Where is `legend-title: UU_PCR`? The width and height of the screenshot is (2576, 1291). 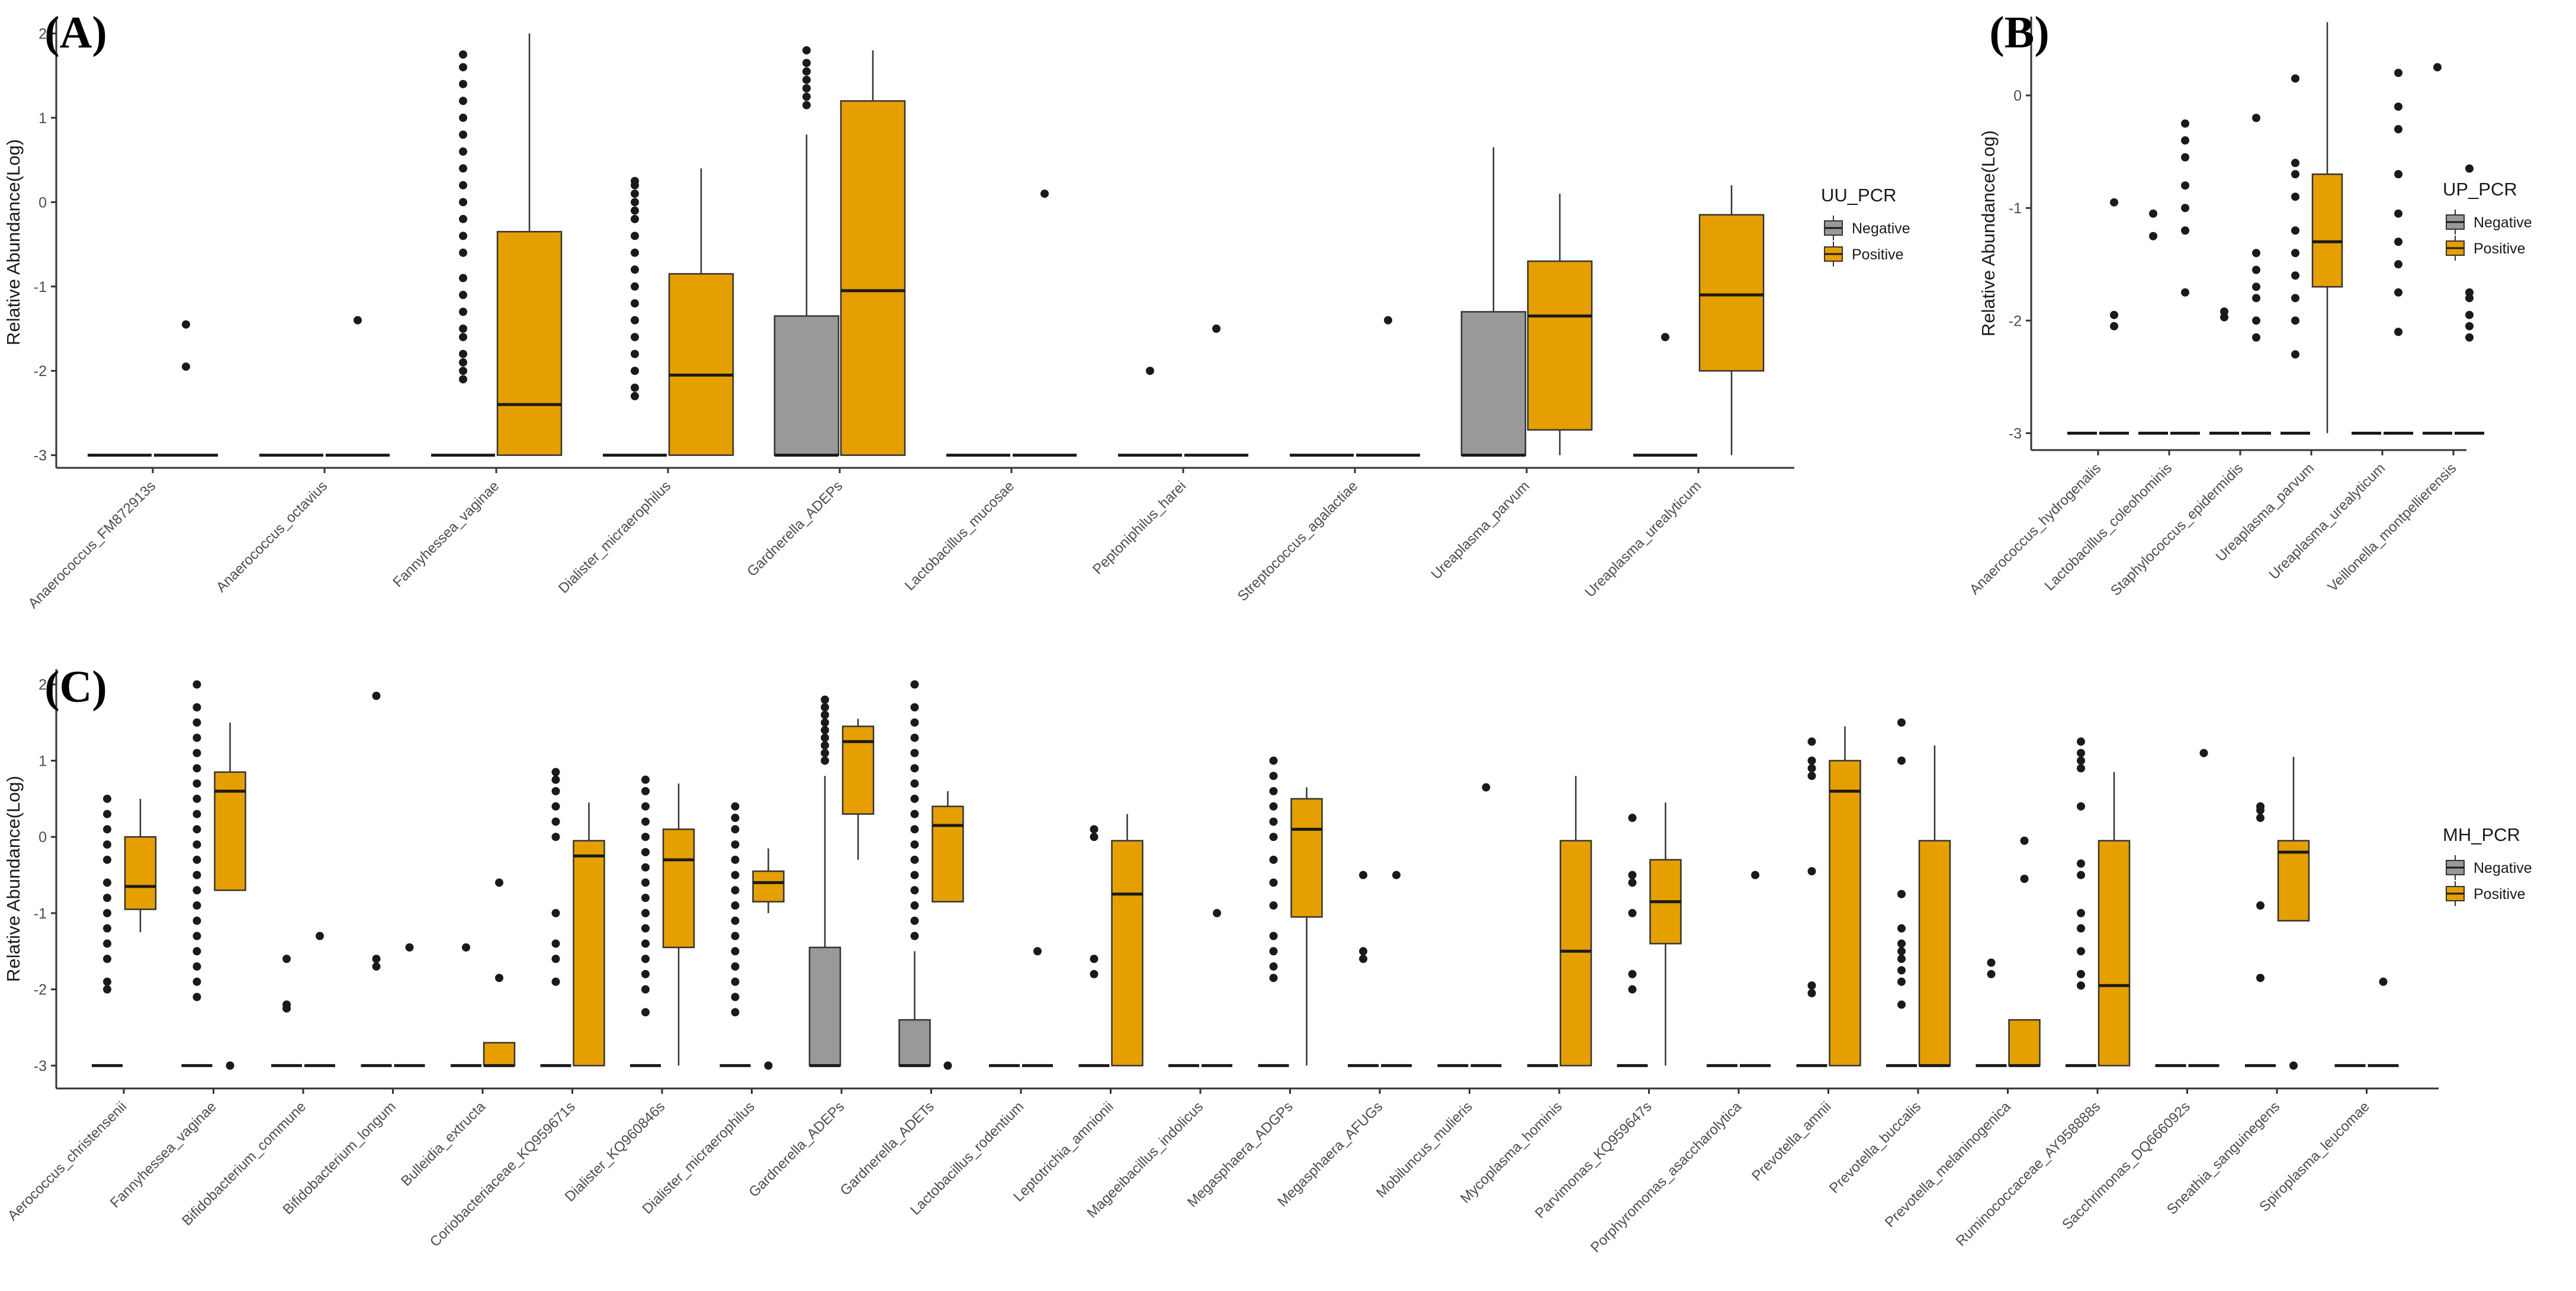 legend-title: UU_PCR is located at coordinates (1858, 195).